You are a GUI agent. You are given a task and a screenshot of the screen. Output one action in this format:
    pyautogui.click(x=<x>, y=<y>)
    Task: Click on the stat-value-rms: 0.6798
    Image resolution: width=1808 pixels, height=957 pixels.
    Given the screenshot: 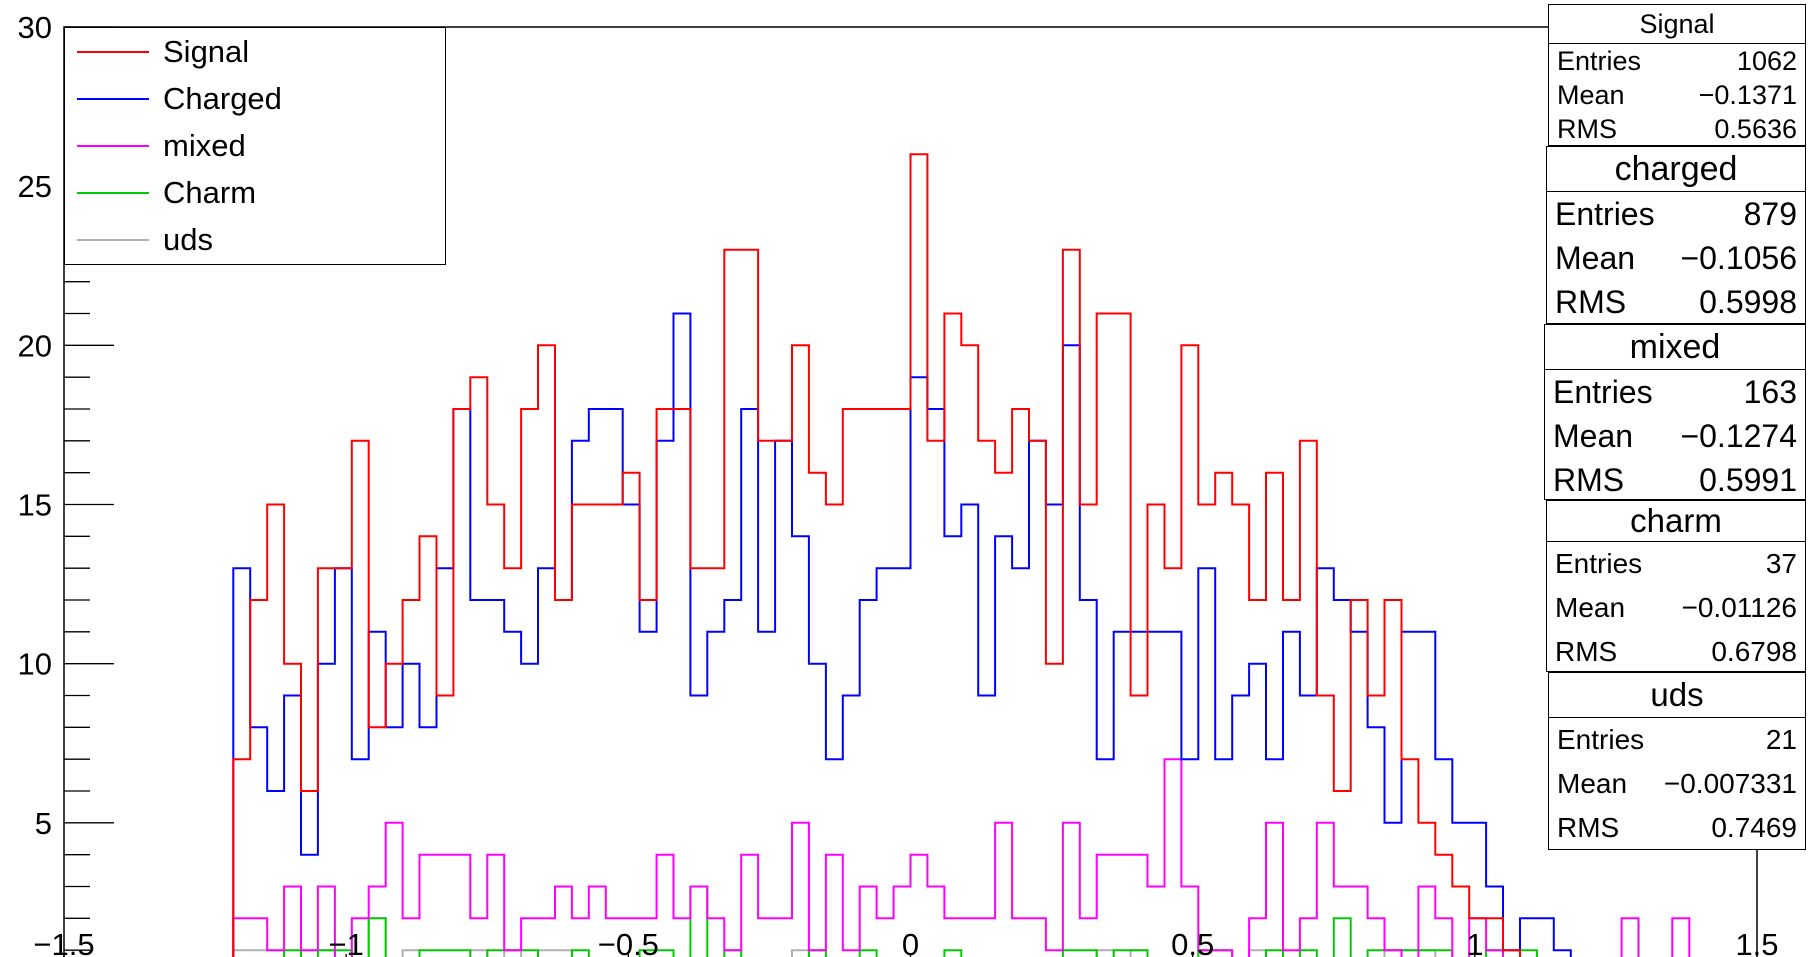 What is the action you would take?
    pyautogui.click(x=1754, y=651)
    